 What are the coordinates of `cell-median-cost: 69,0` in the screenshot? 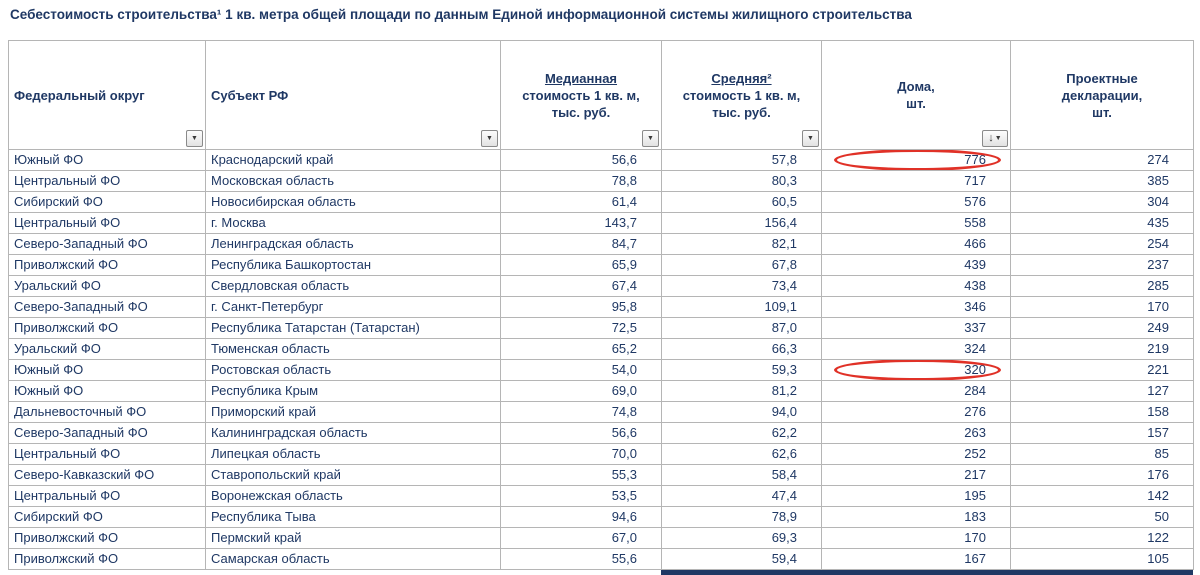 It's located at (581, 391).